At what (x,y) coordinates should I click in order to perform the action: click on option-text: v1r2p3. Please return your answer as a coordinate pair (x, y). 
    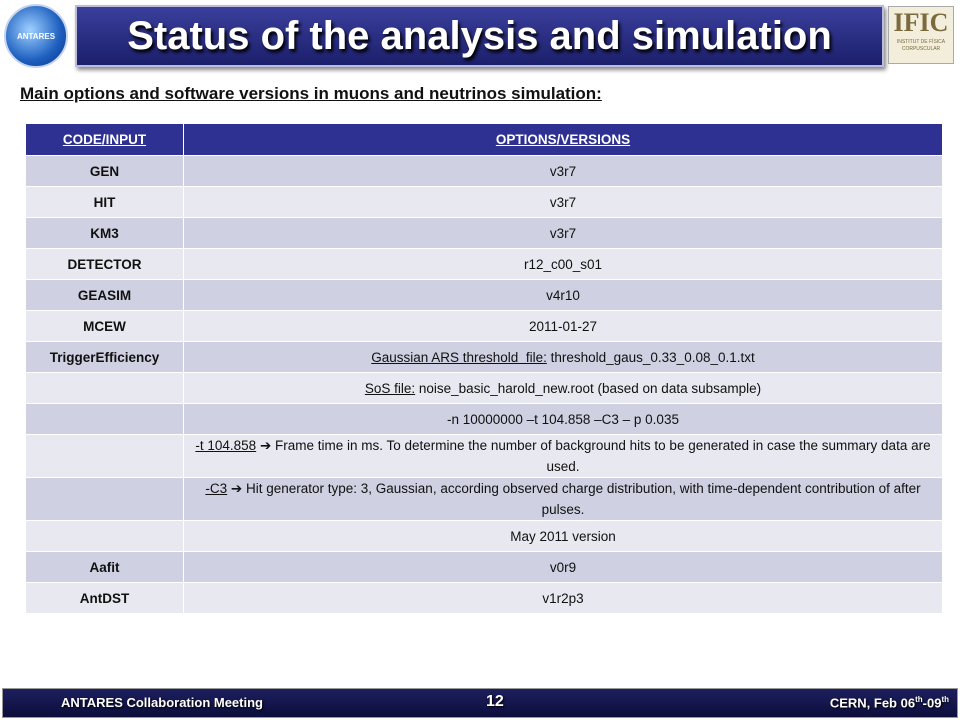
    Looking at the image, I should click on (563, 598).